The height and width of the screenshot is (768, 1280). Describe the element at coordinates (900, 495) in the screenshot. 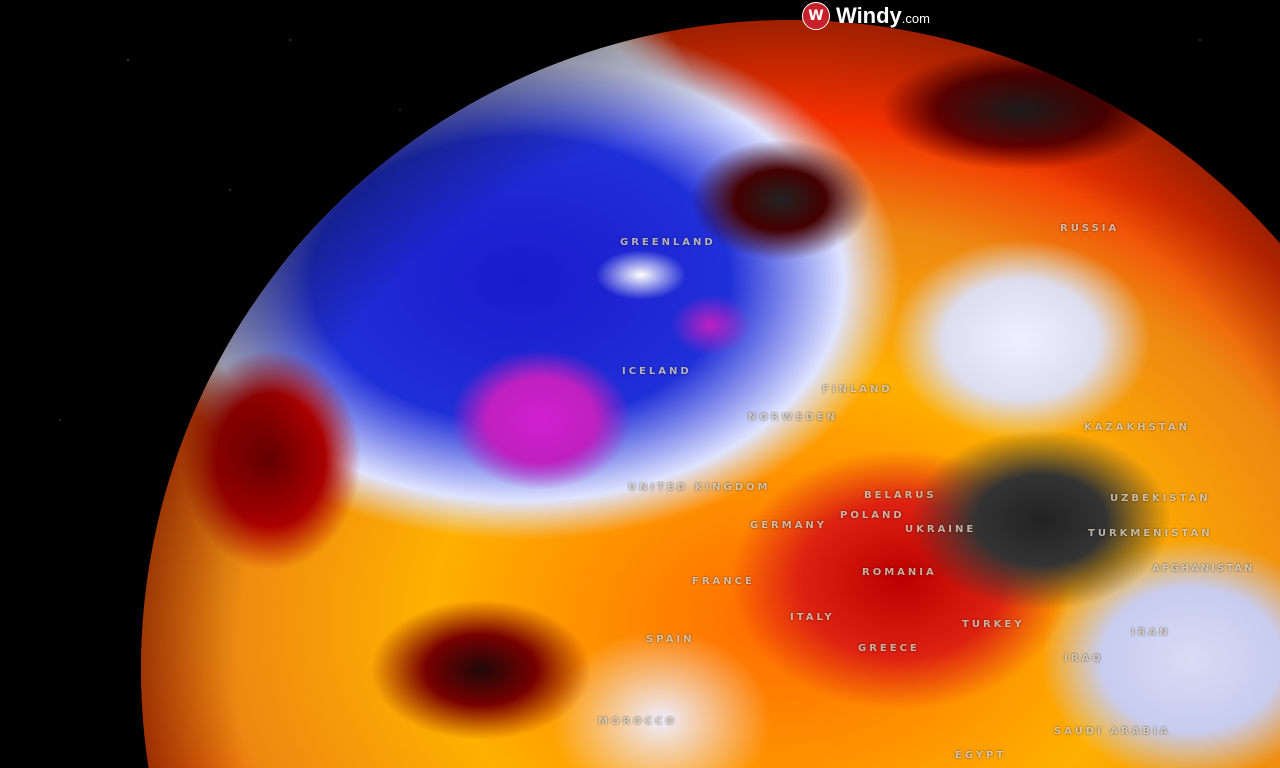

I see `country-label-belarus: BELARUS` at that location.